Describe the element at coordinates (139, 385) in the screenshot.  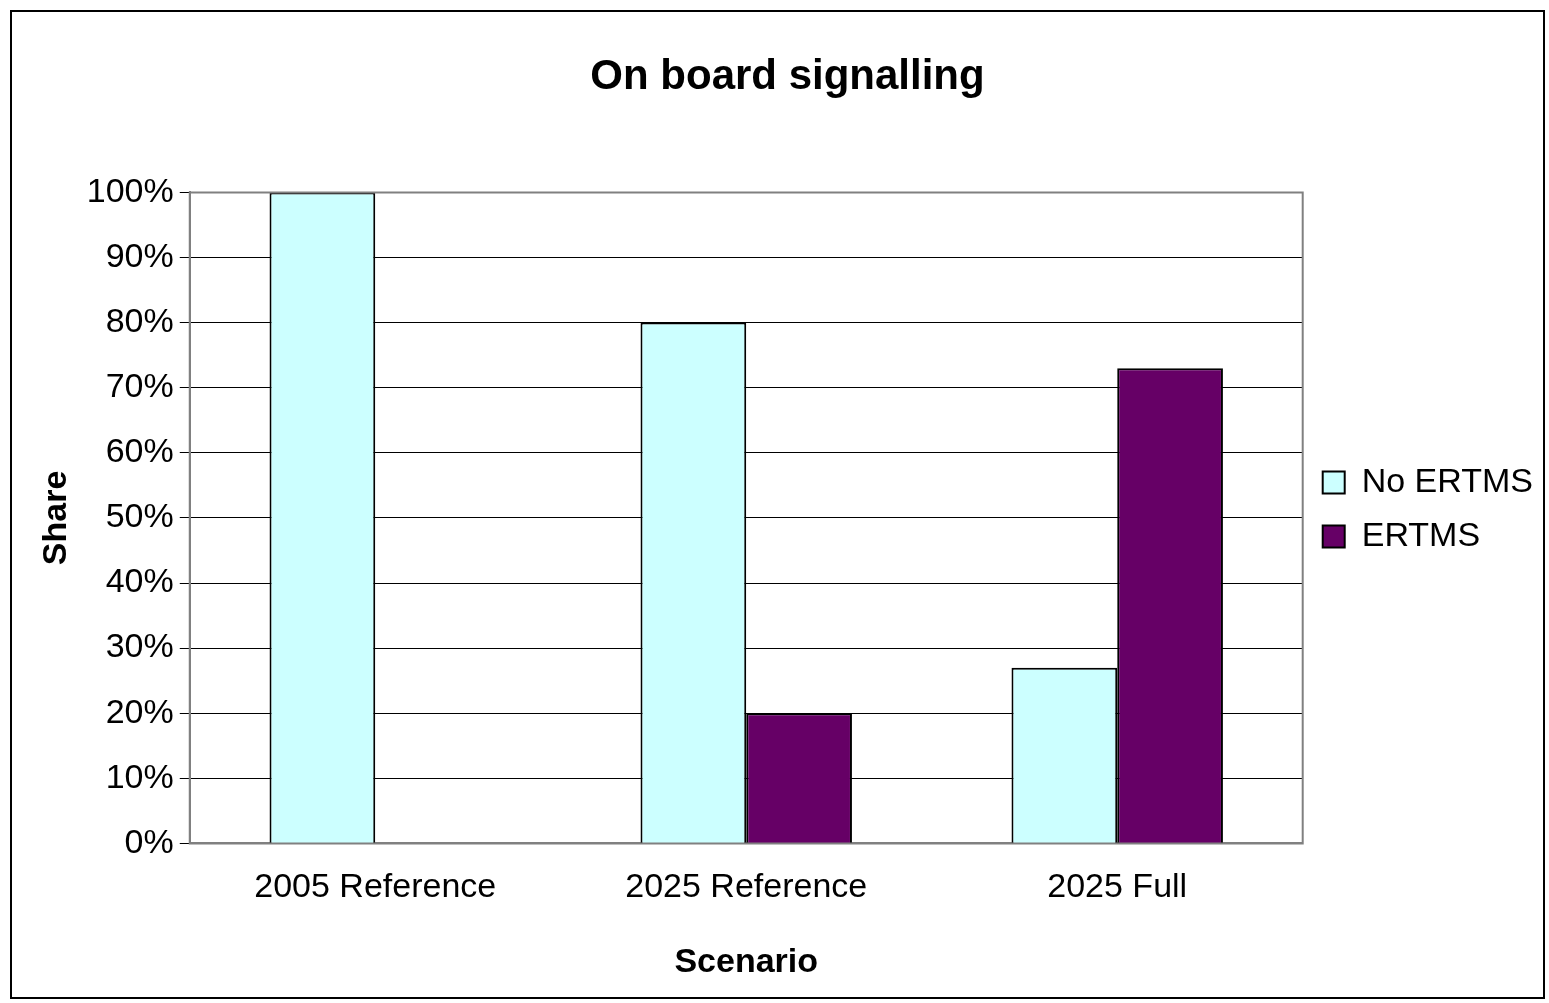
I see `y-tick-label: 70%` at that location.